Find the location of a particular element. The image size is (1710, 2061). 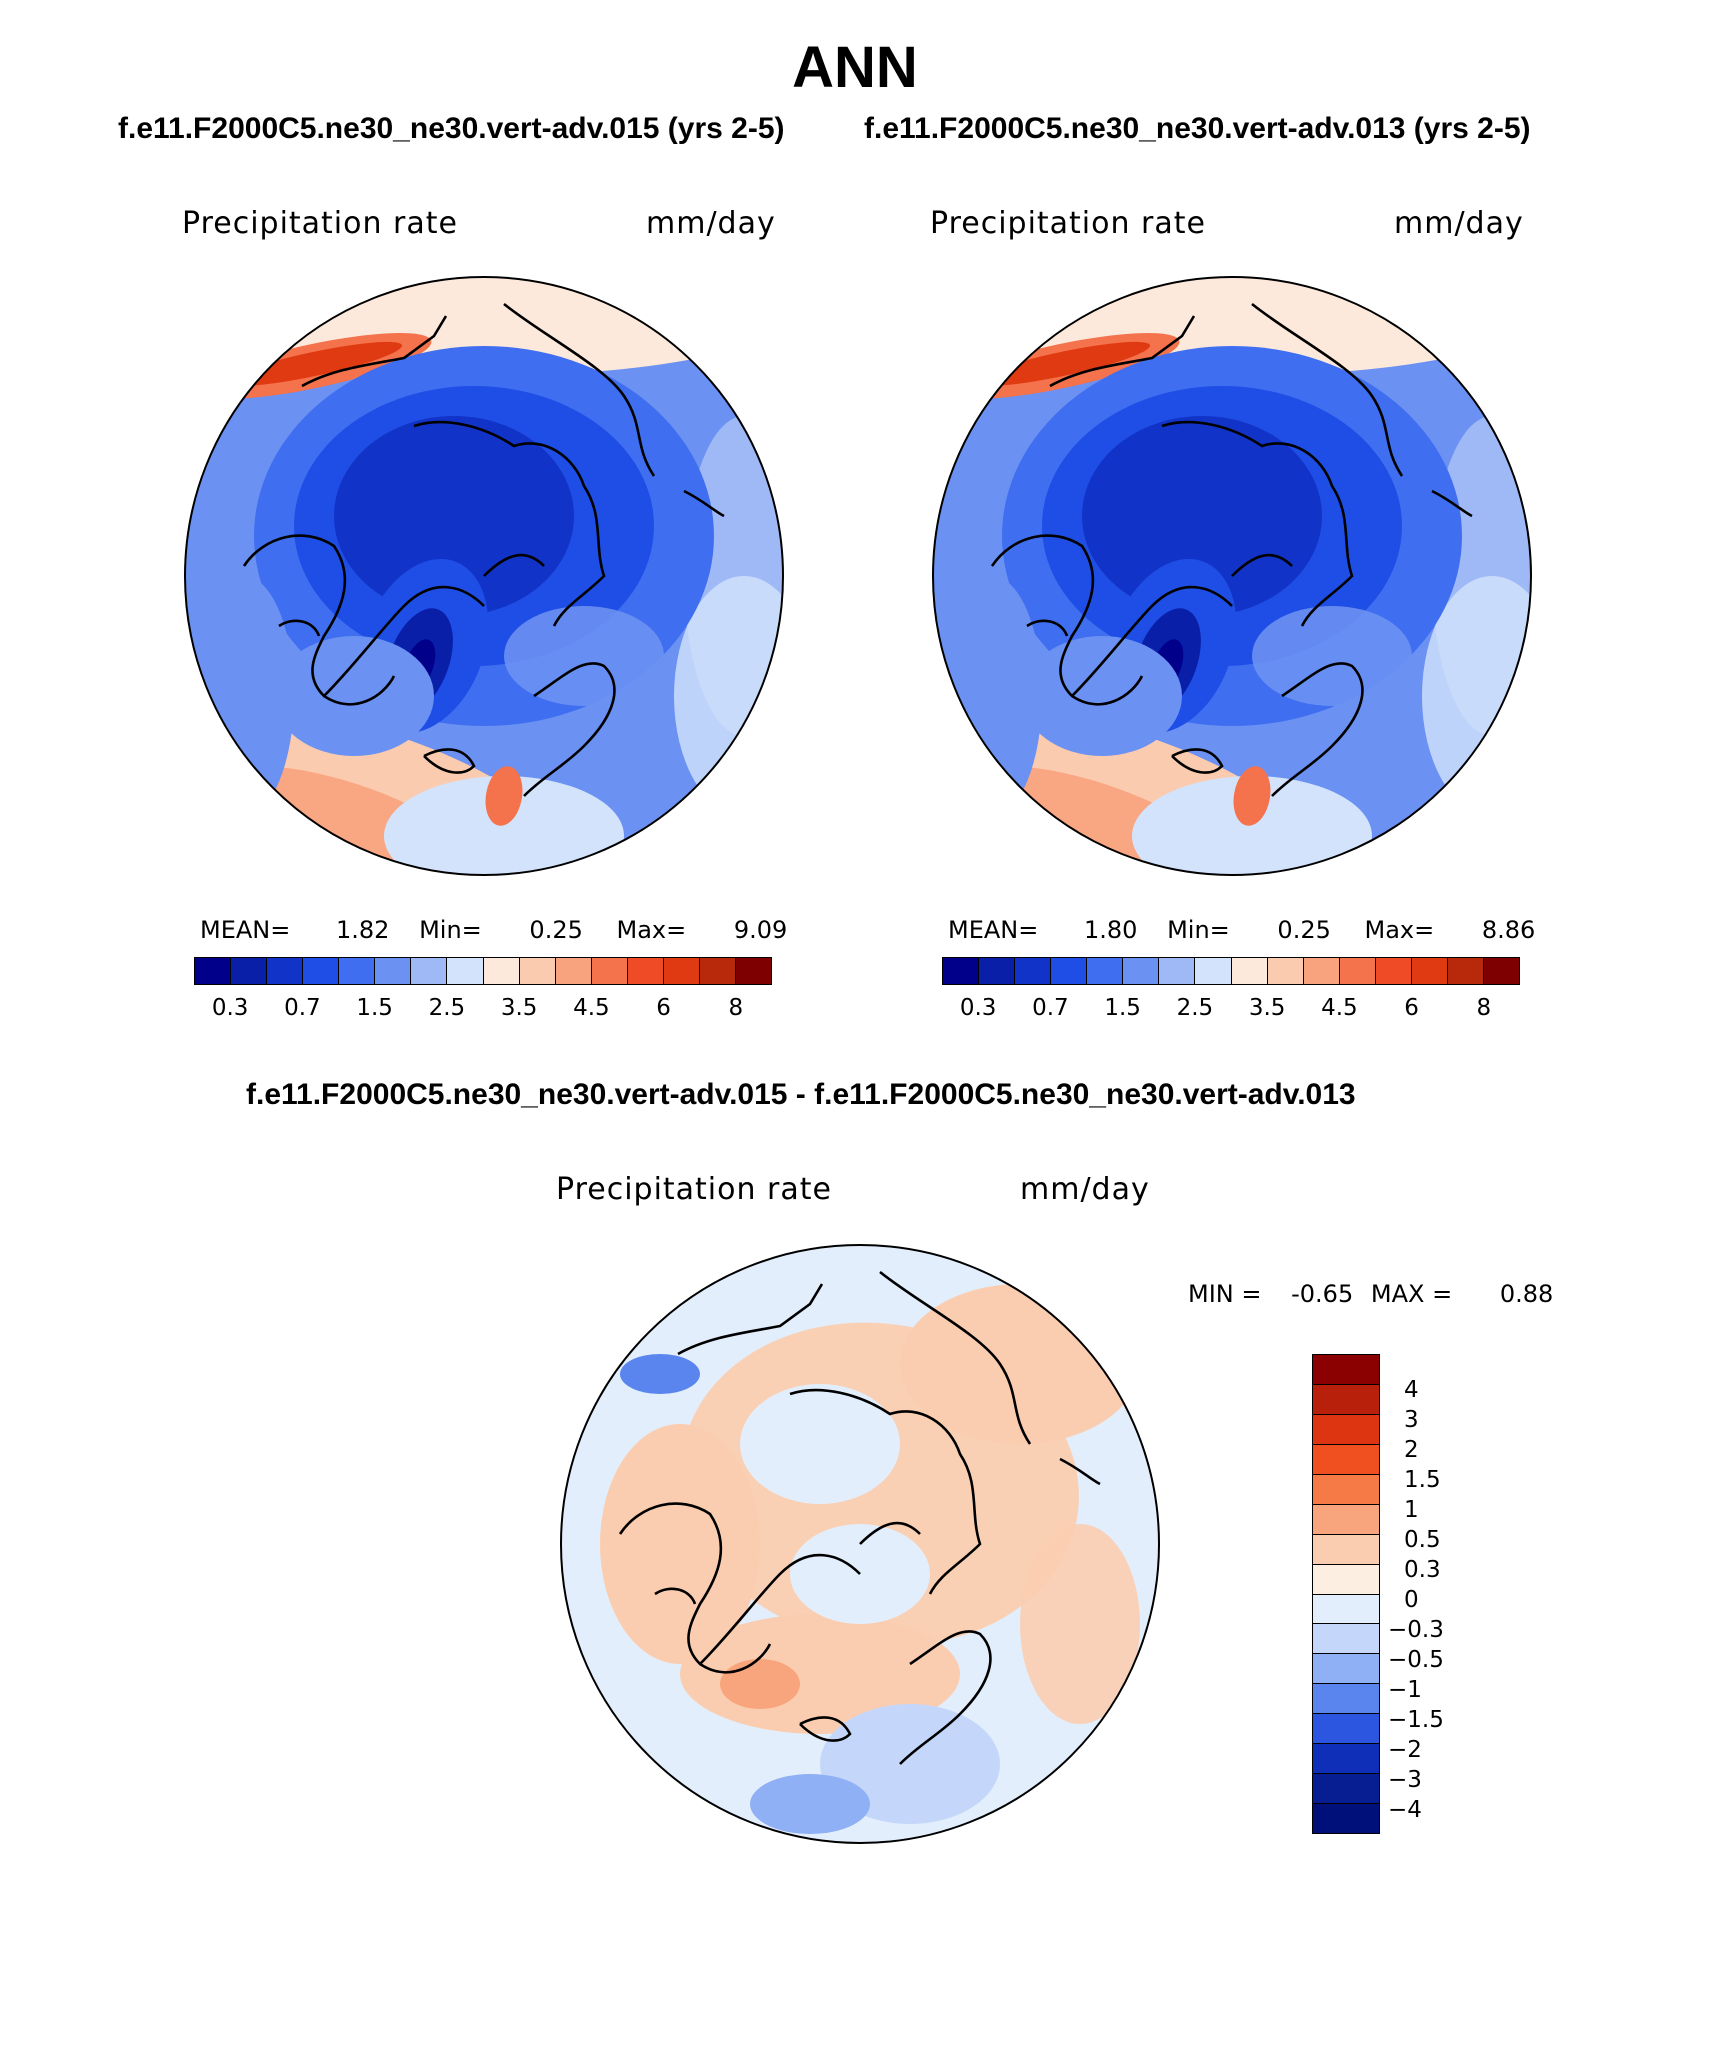

panel1-colorbar is located at coordinates (483, 971).